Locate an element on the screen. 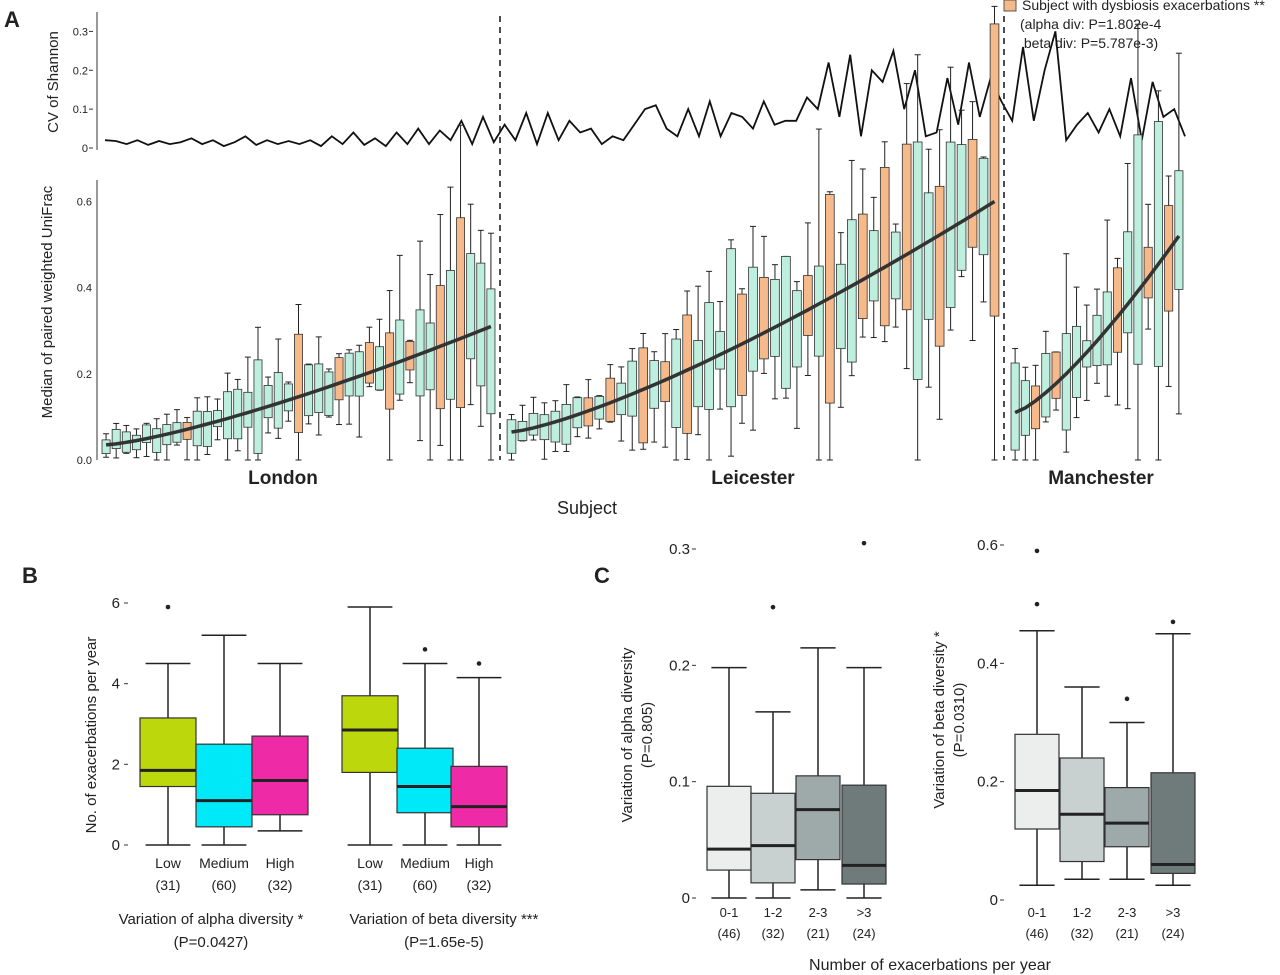 Image resolution: width=1280 pixels, height=975 pixels. c-x-label: Number of exacerbations per year is located at coordinates (930, 965).